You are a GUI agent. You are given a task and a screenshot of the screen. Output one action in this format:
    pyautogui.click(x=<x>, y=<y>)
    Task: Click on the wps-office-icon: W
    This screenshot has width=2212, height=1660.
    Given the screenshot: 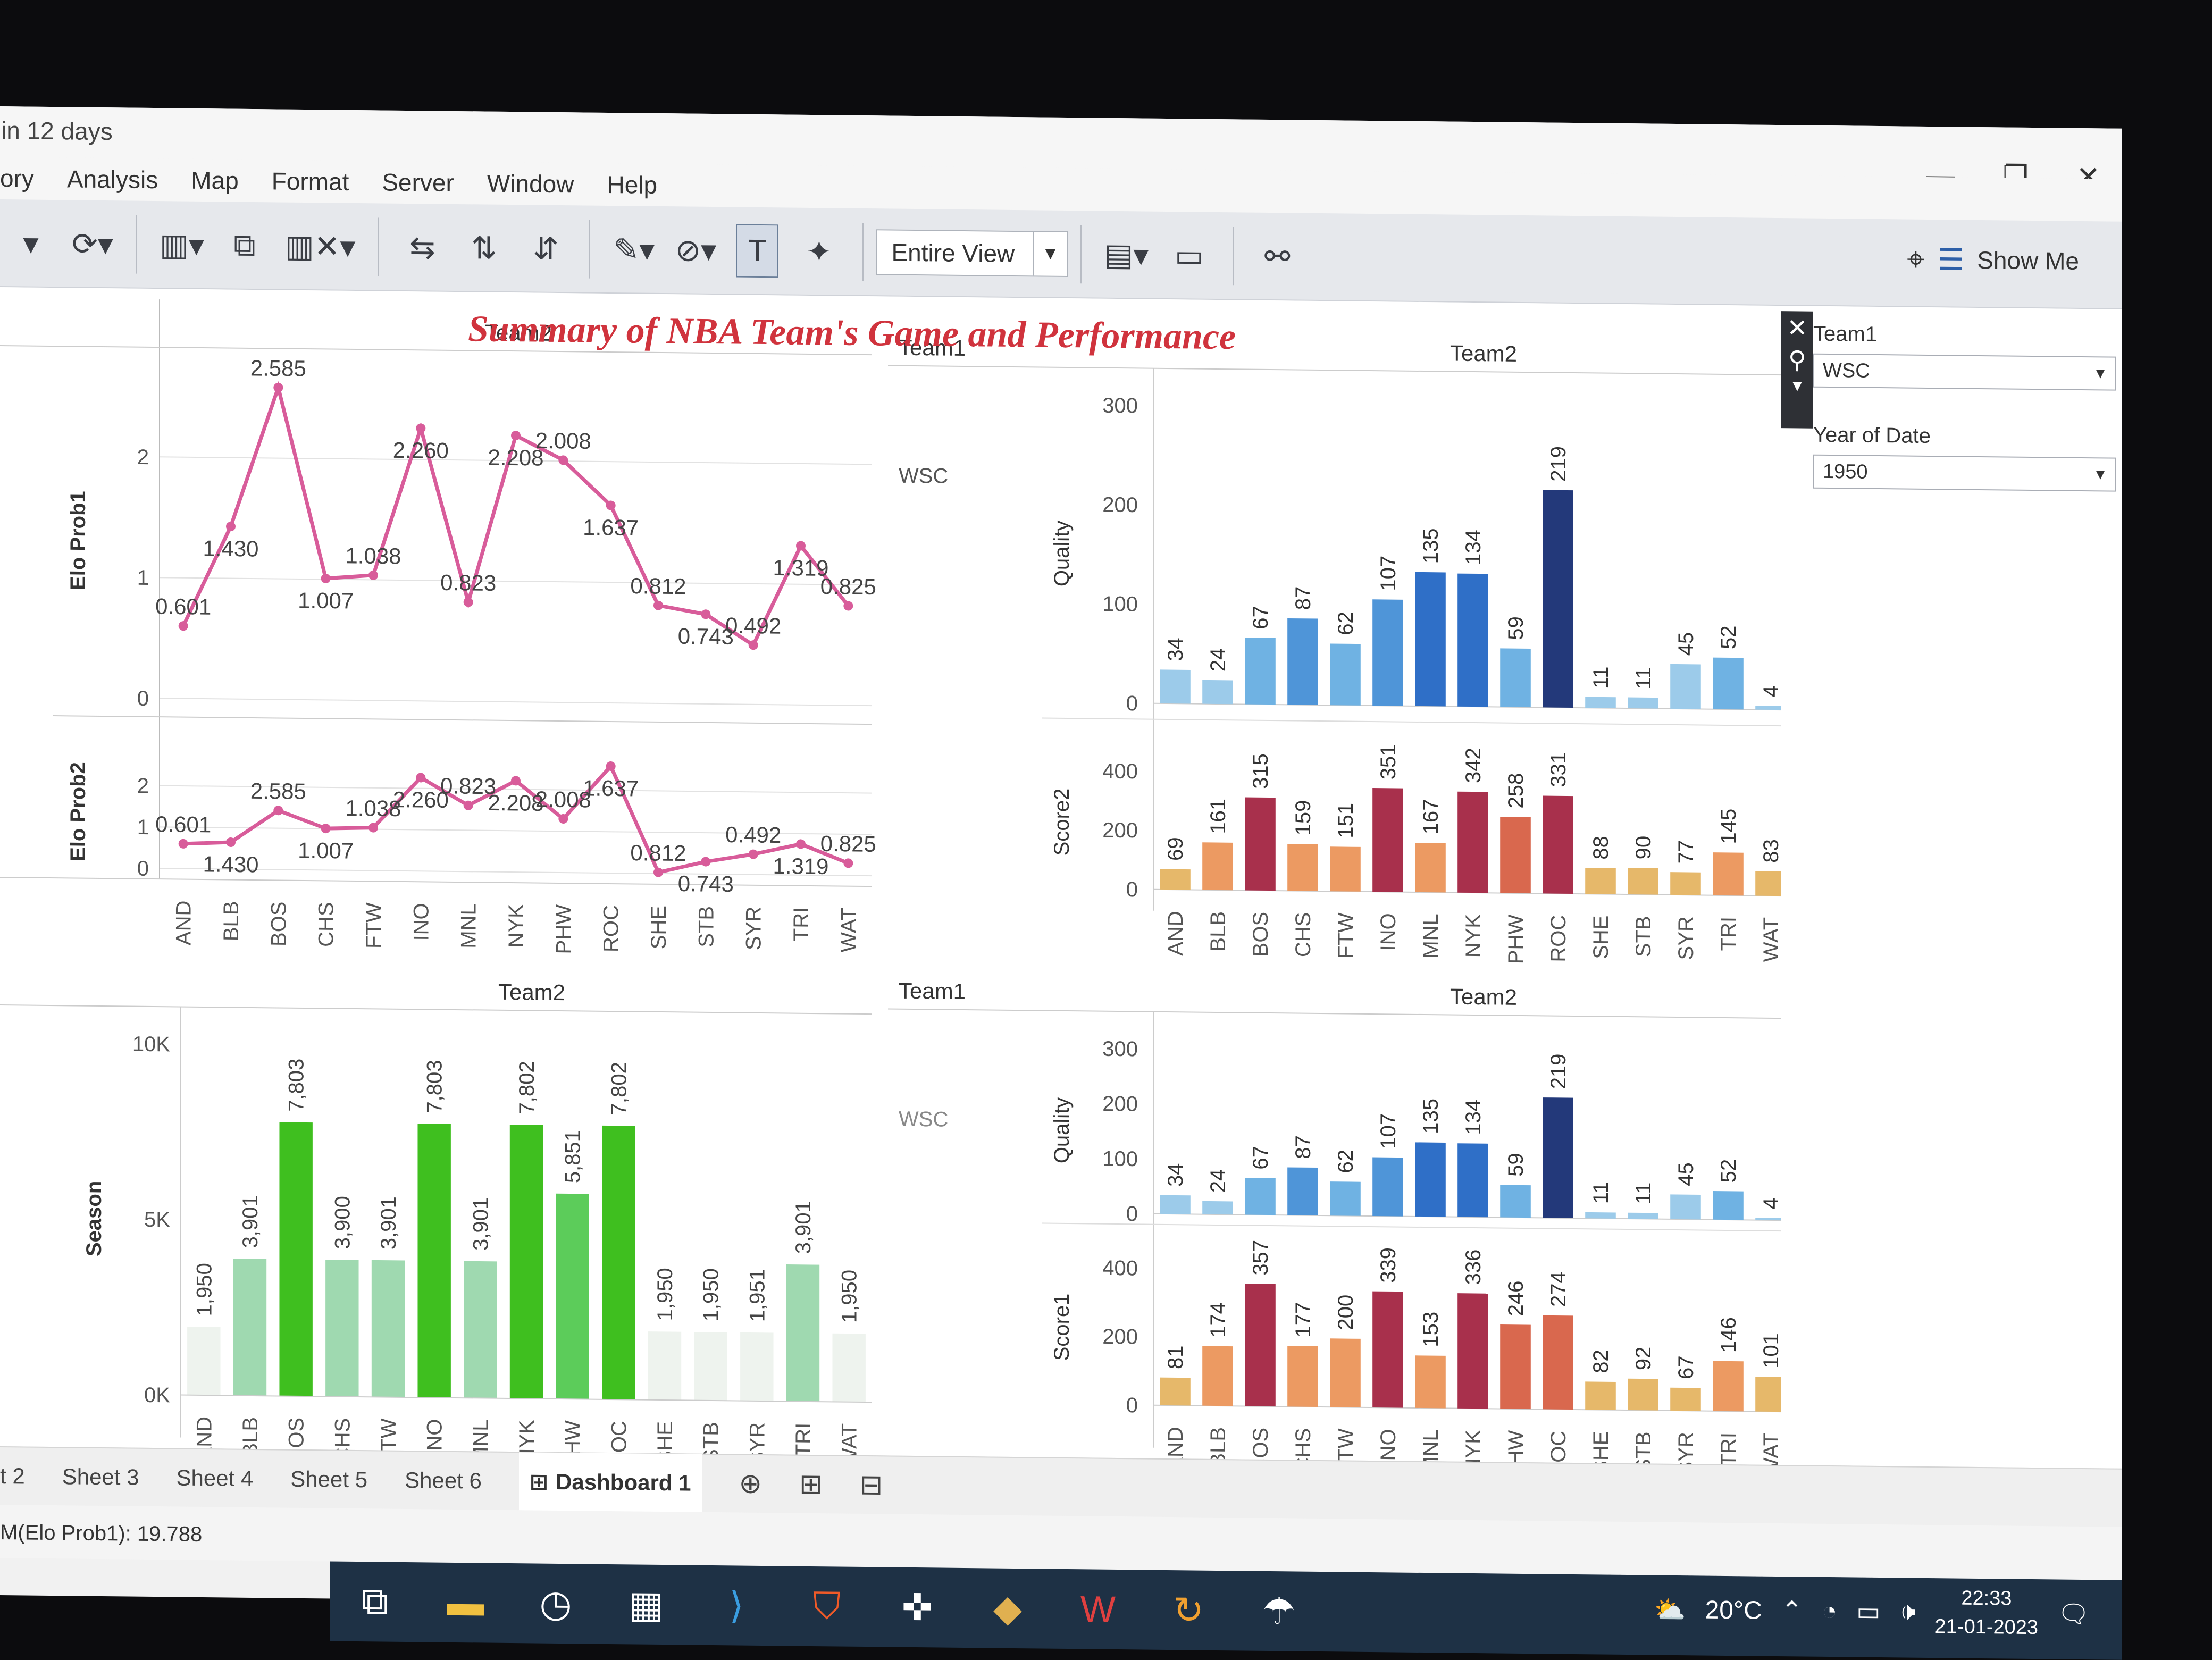 What is the action you would take?
    pyautogui.click(x=1098, y=1609)
    